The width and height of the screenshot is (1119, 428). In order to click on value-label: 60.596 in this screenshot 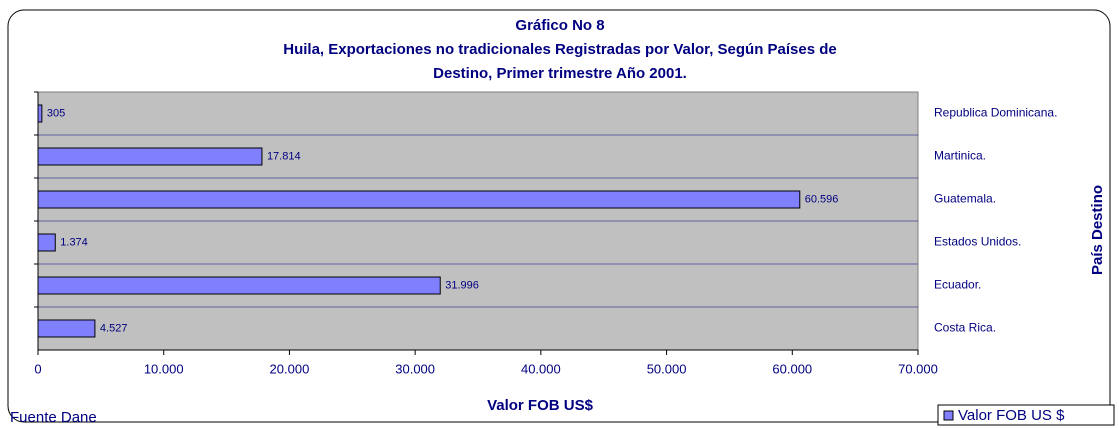, I will do `click(822, 199)`.